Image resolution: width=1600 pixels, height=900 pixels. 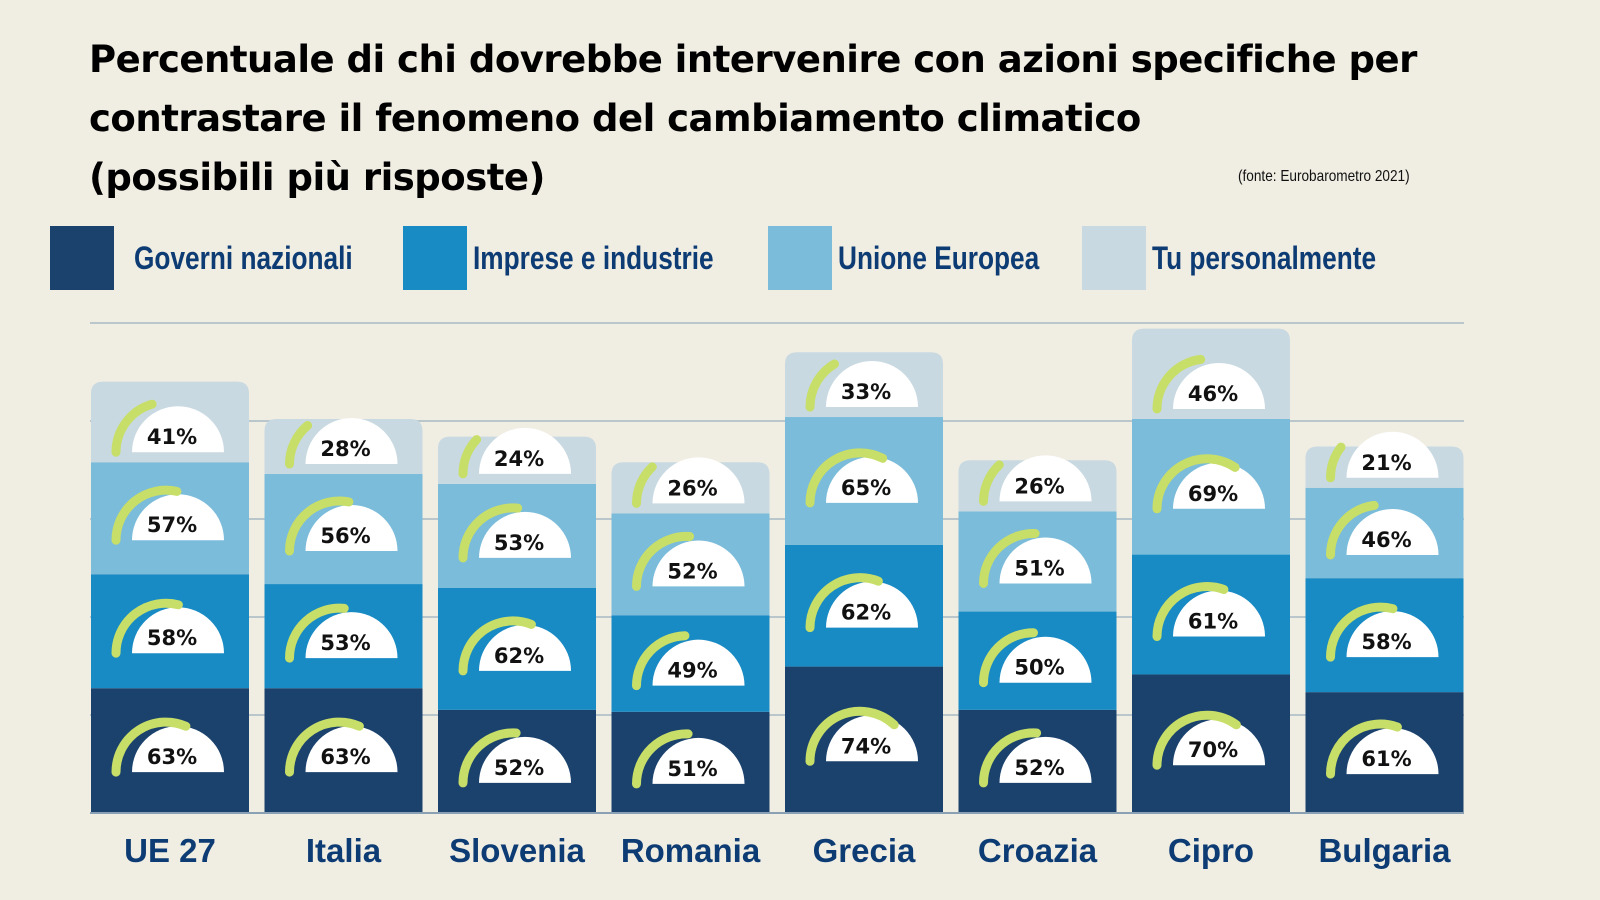 What do you see at coordinates (692, 671) in the screenshot?
I see `data-label: 49%` at bounding box center [692, 671].